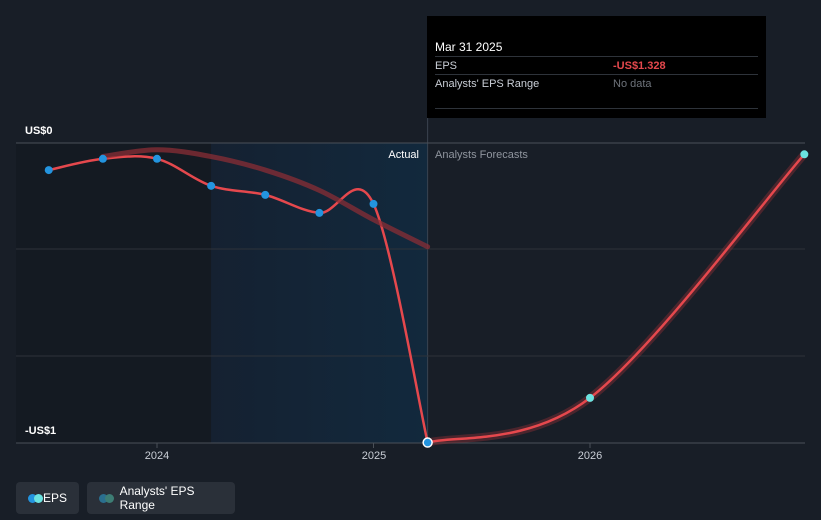 The width and height of the screenshot is (821, 520). I want to click on tooltip-divider, so click(596, 109).